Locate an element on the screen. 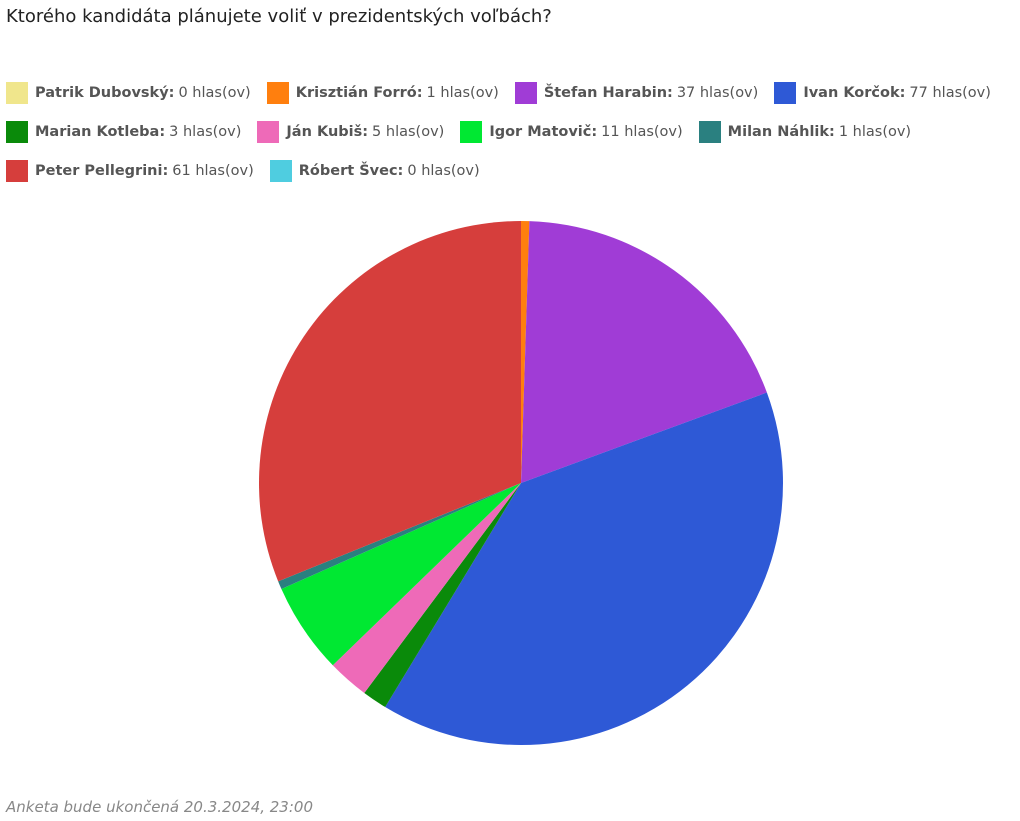 This screenshot has height=821, width=1020. legend-item: Patrik Dubovský: 0 hlas(ov) is located at coordinates (128, 93).